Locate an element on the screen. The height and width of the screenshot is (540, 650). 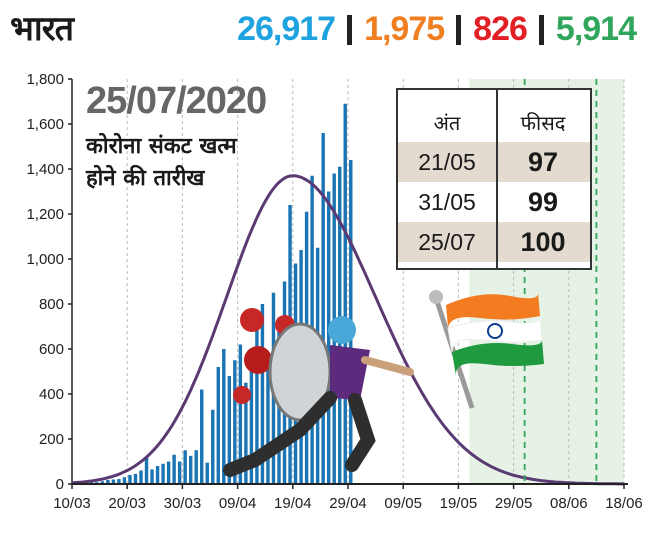
y-tick-label: 0 is located at coordinates (60, 484).